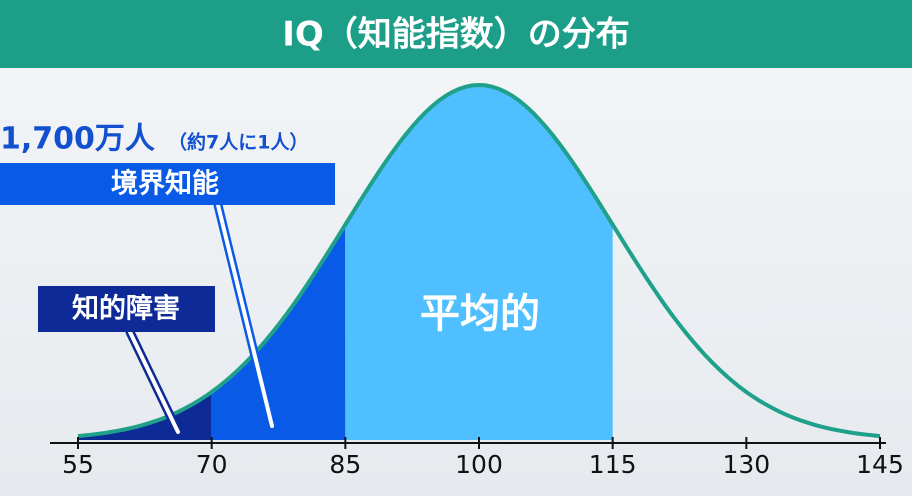 Image resolution: width=912 pixels, height=496 pixels. Describe the element at coordinates (746, 464) in the screenshot. I see `x-tick-label: 130` at that location.